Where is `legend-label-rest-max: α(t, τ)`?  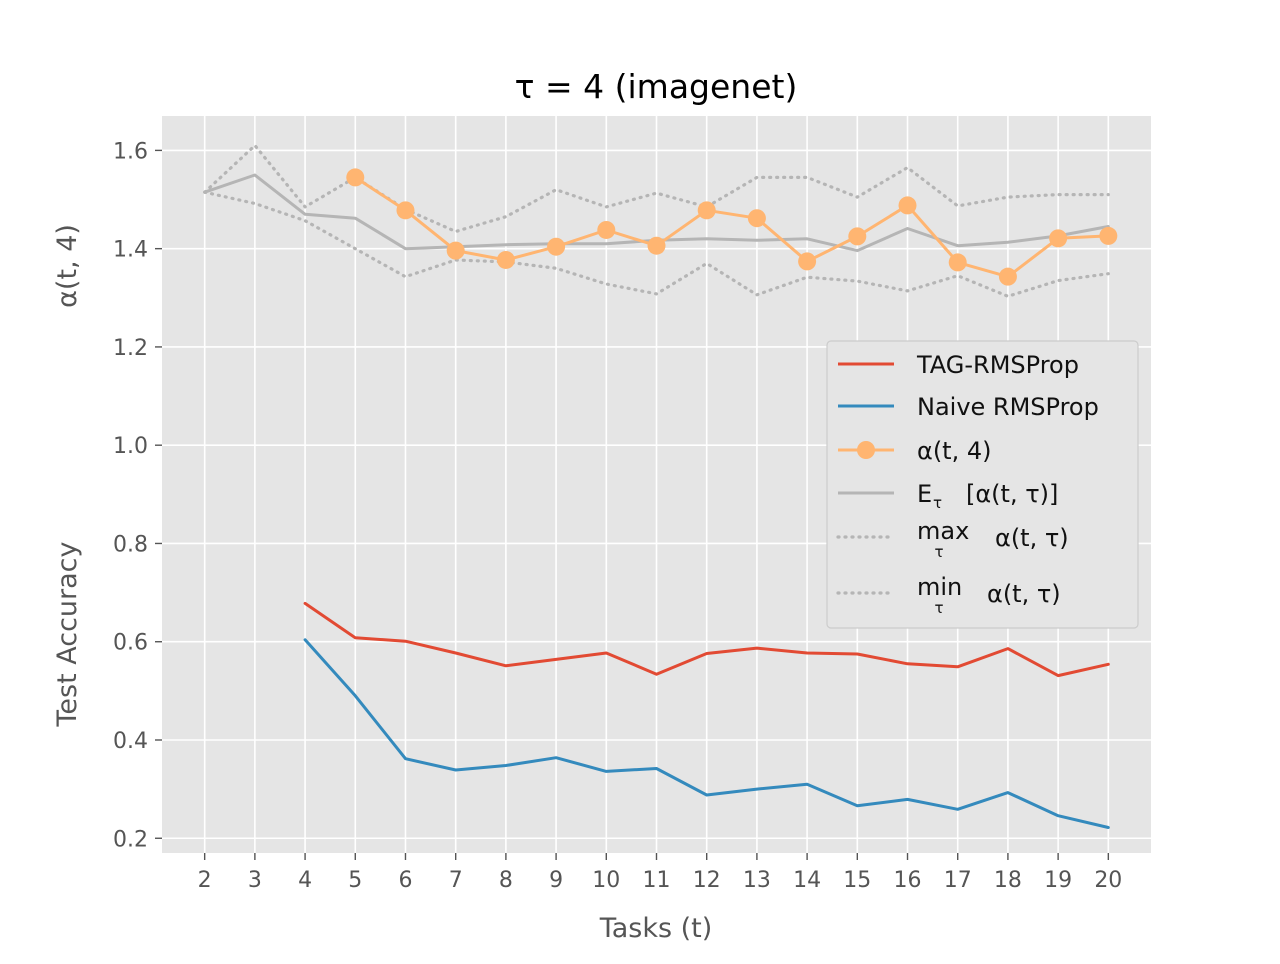
legend-label-rest-max: α(t, τ) is located at coordinates (1032, 538).